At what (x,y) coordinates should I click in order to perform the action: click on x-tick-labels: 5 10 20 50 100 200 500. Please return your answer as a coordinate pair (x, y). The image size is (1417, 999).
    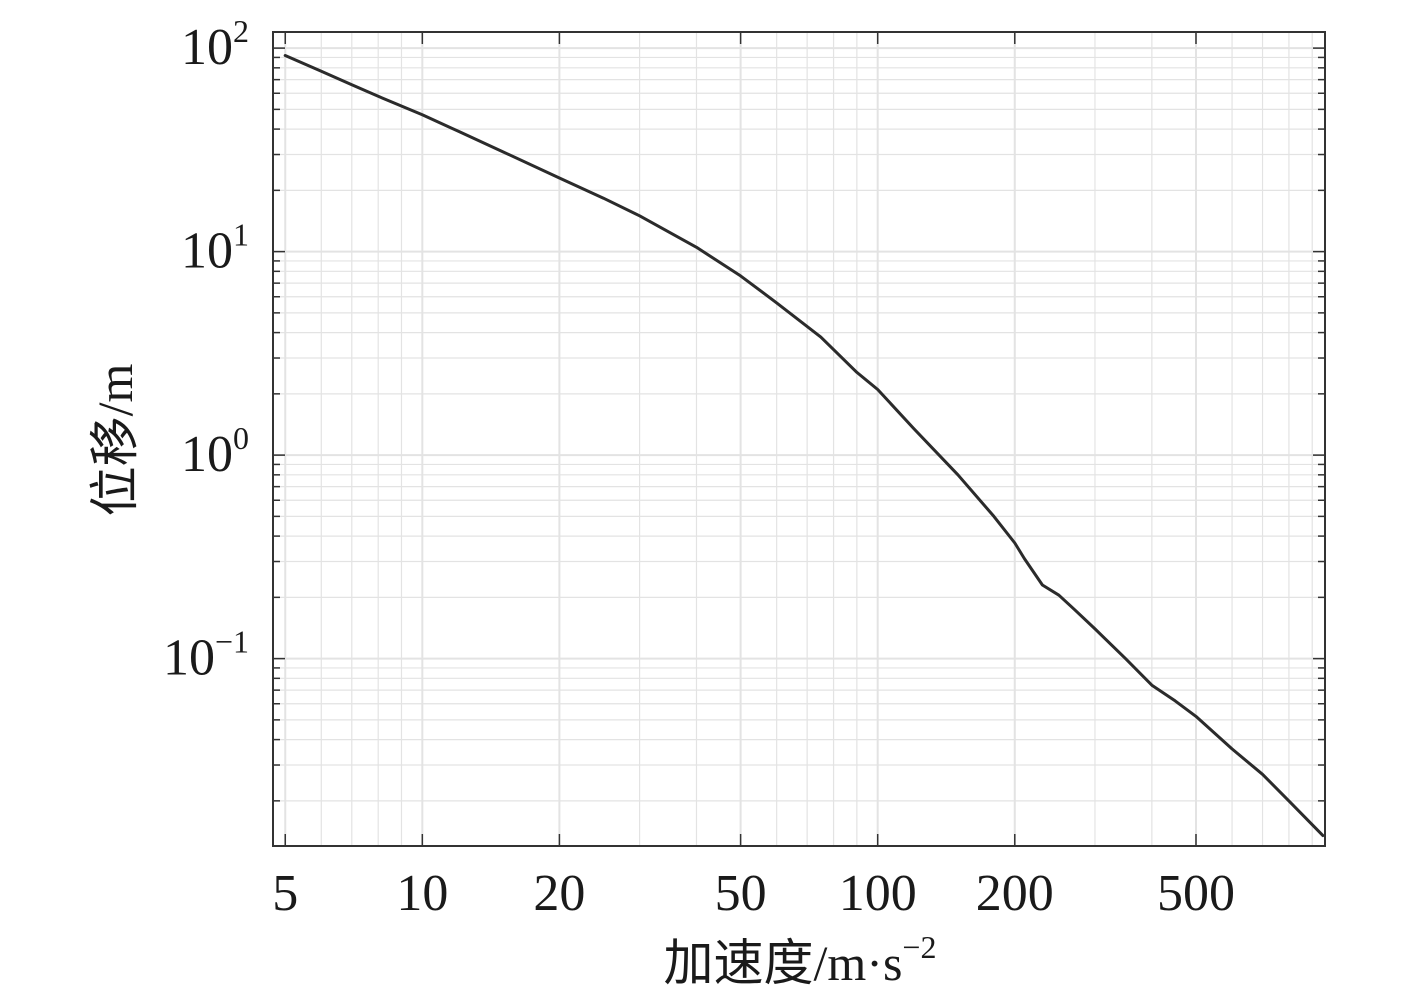
    Looking at the image, I should click on (753, 893).